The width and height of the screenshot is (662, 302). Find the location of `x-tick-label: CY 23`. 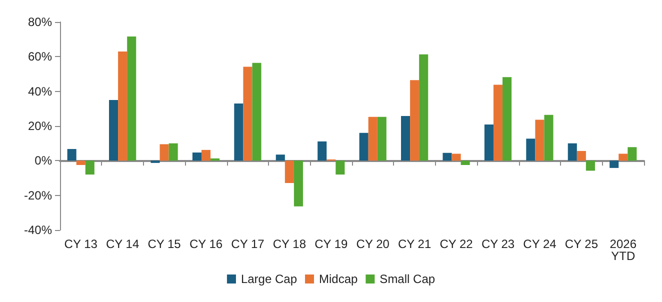

x-tick-label: CY 23 is located at coordinates (498, 244).